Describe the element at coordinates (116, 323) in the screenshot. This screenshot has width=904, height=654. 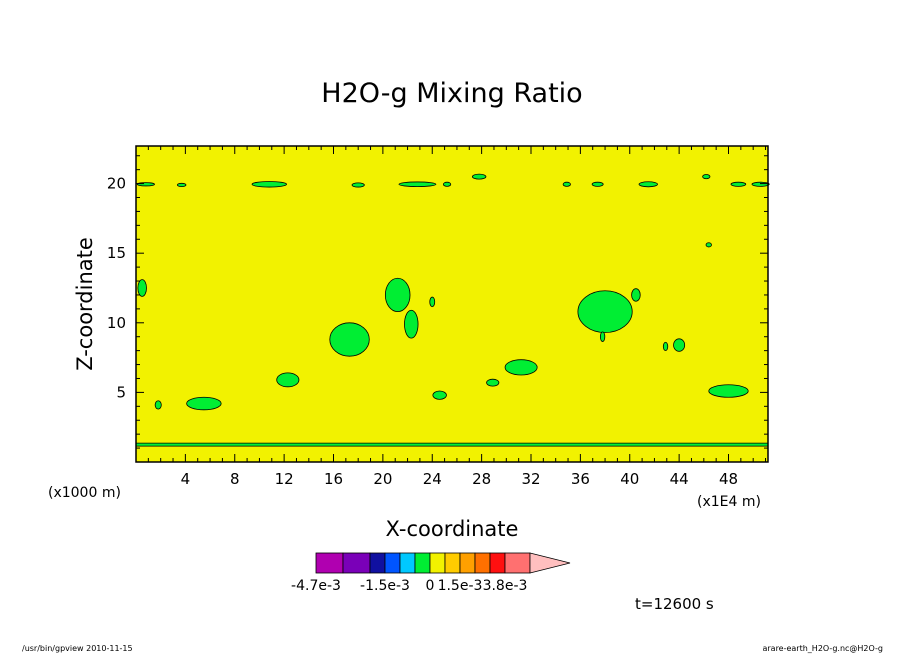
I see `y-tick-label: 10` at that location.